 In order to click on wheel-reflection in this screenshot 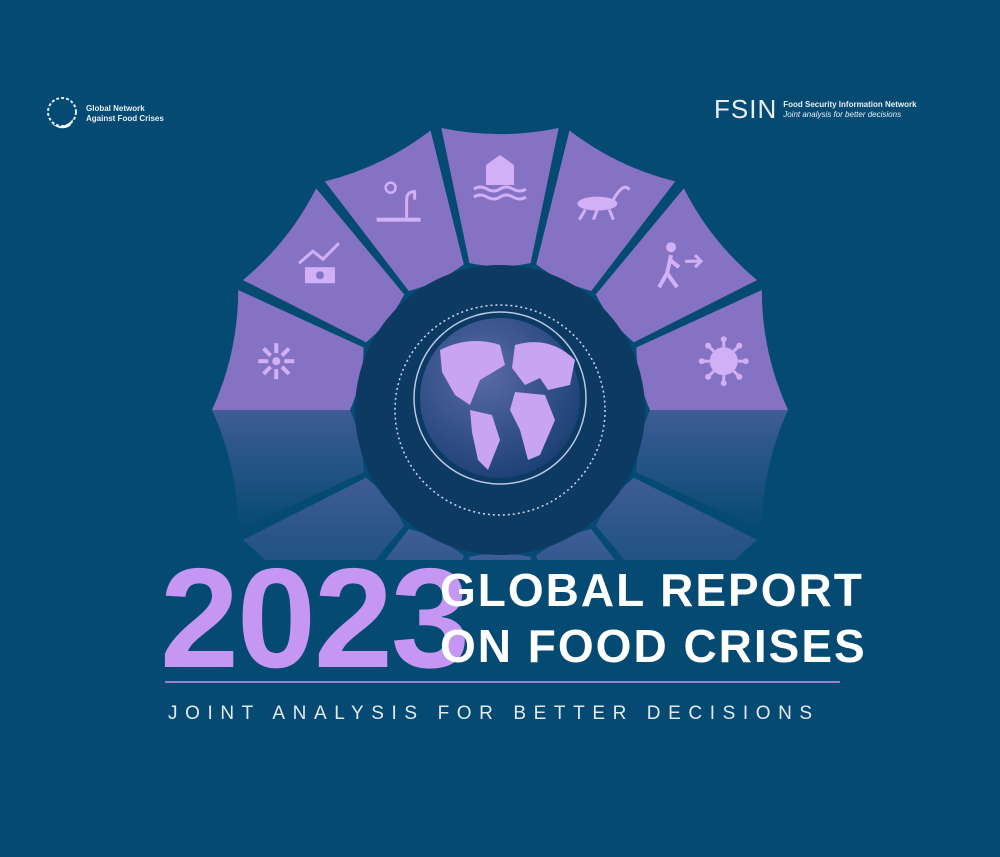, I will do `click(500, 485)`.